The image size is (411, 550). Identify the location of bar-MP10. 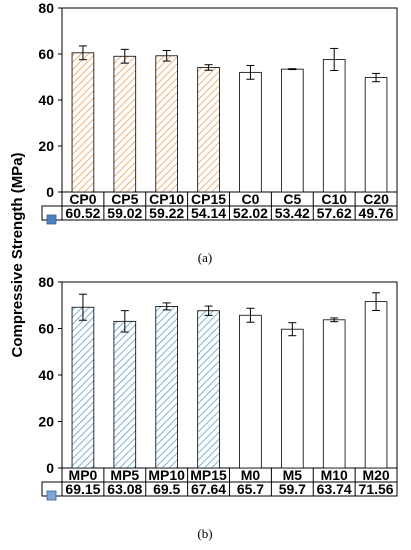
(166, 387).